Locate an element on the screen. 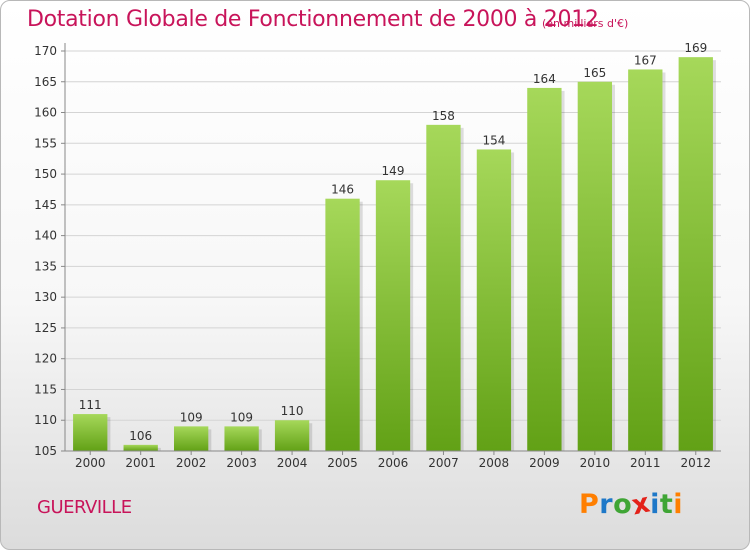  y-tick-label: 135 is located at coordinates (45, 266).